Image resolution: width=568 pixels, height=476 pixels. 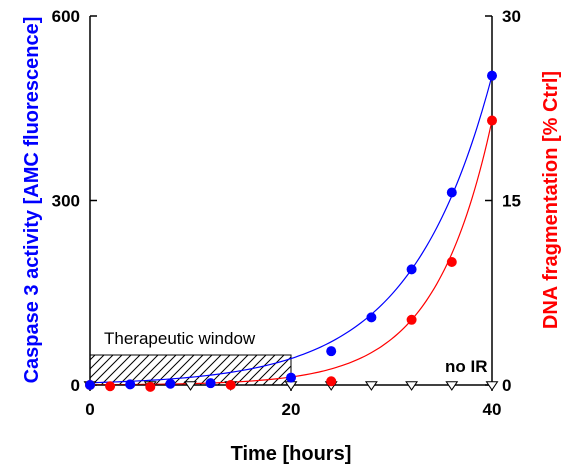 I want to click on y-right-tick-label: 0, so click(x=506, y=385).